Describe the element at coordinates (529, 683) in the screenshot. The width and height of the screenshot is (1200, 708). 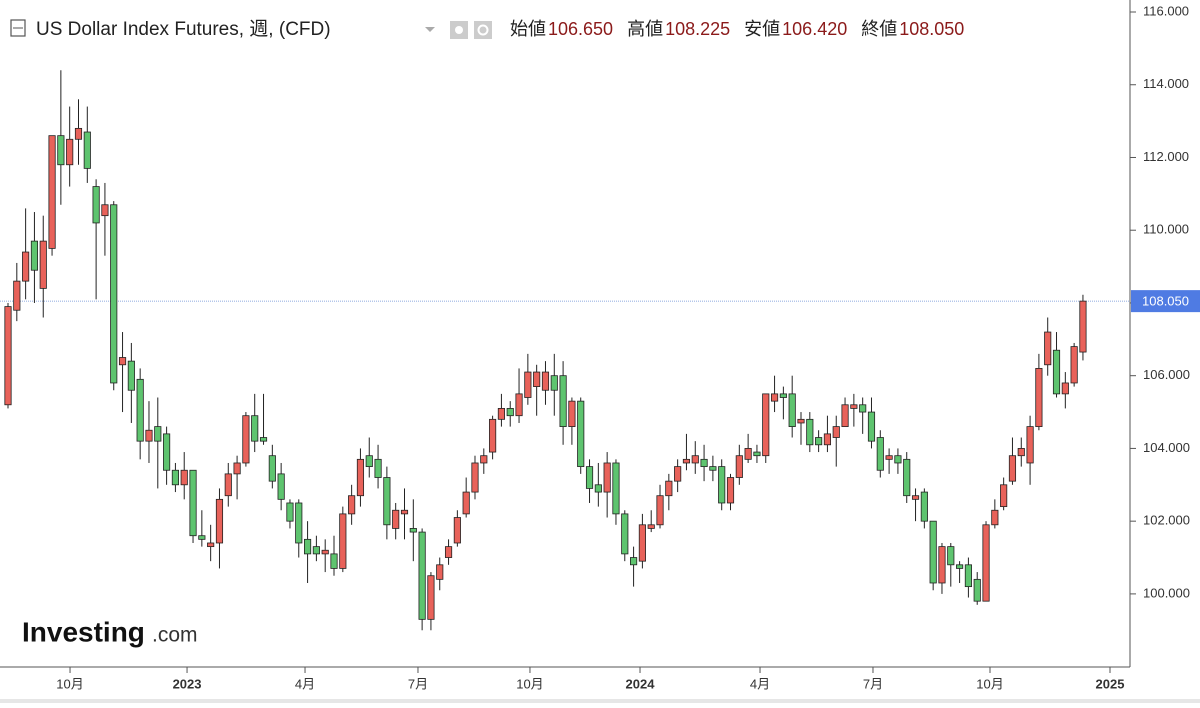
I see `x-tick-label: 10月` at that location.